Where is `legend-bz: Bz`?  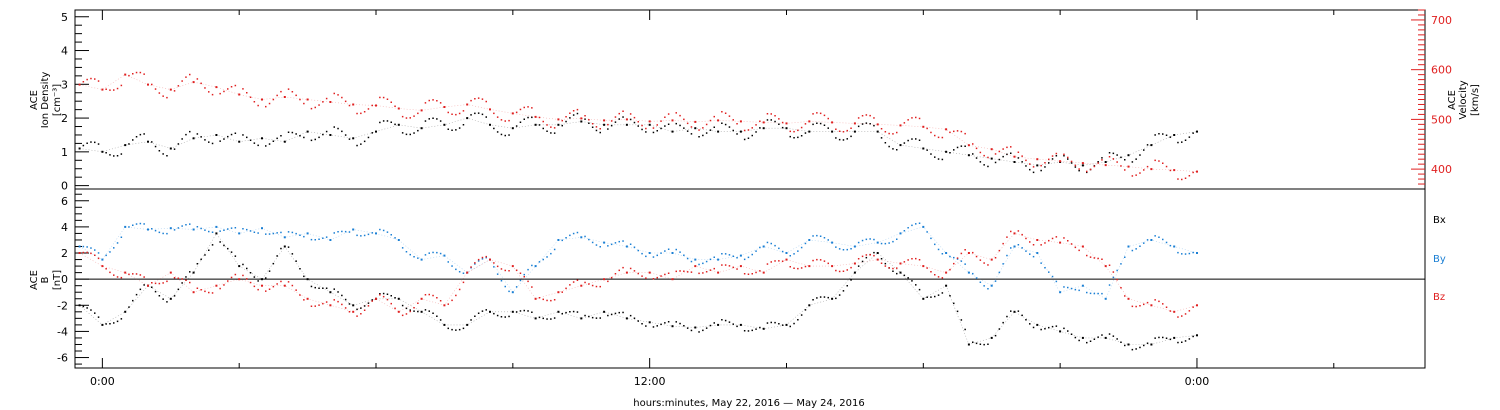
legend-bz: Bz is located at coordinates (1439, 297).